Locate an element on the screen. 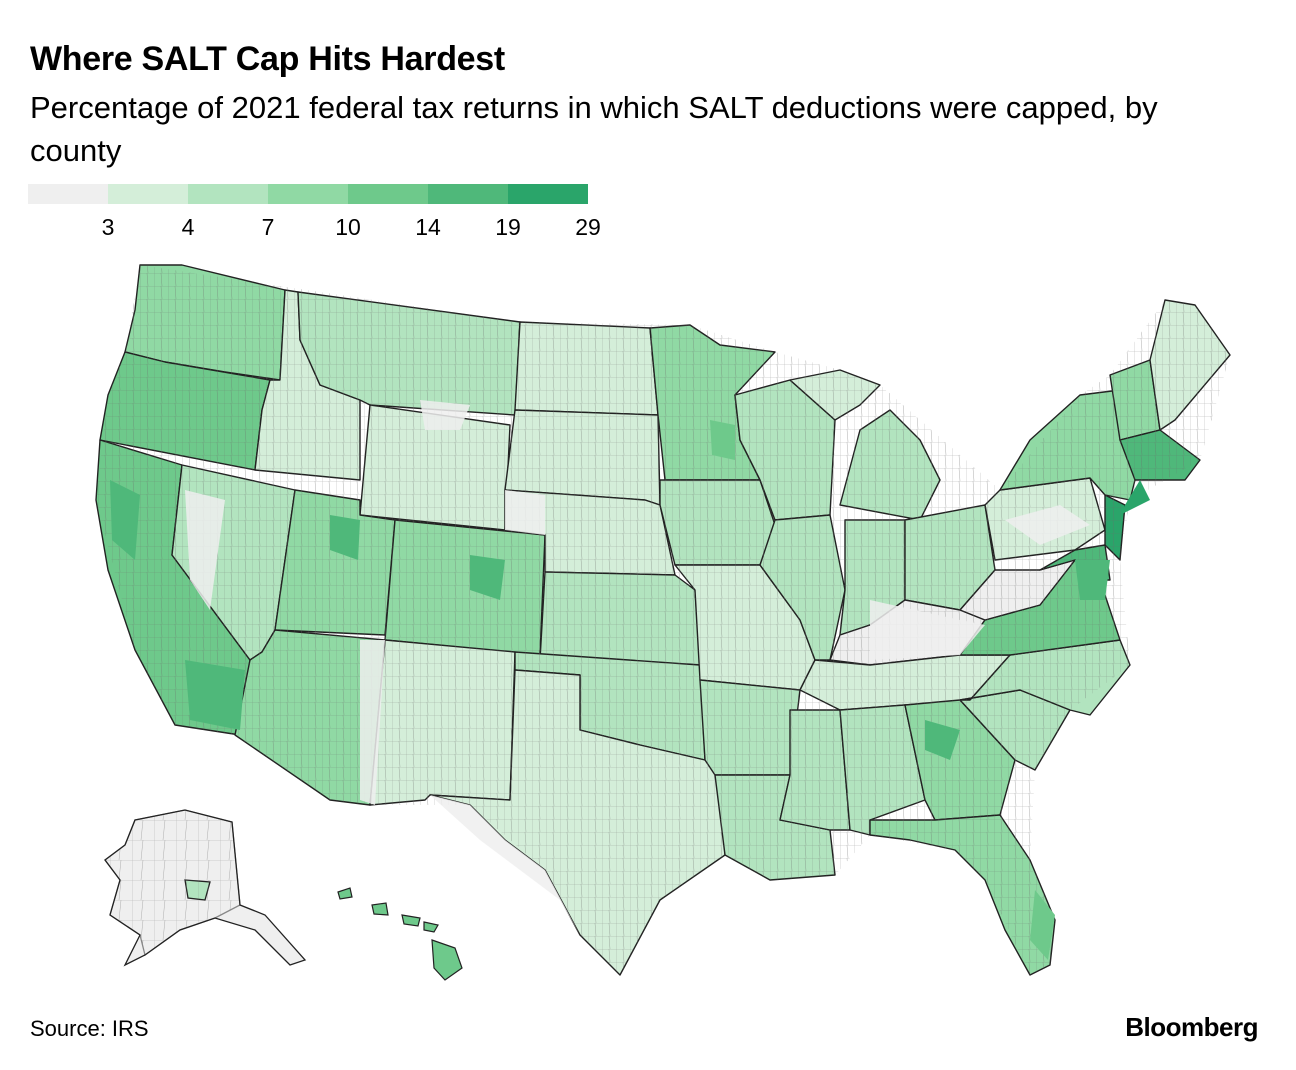  bloomberg-logo: Bloomberg is located at coordinates (1191, 1027).